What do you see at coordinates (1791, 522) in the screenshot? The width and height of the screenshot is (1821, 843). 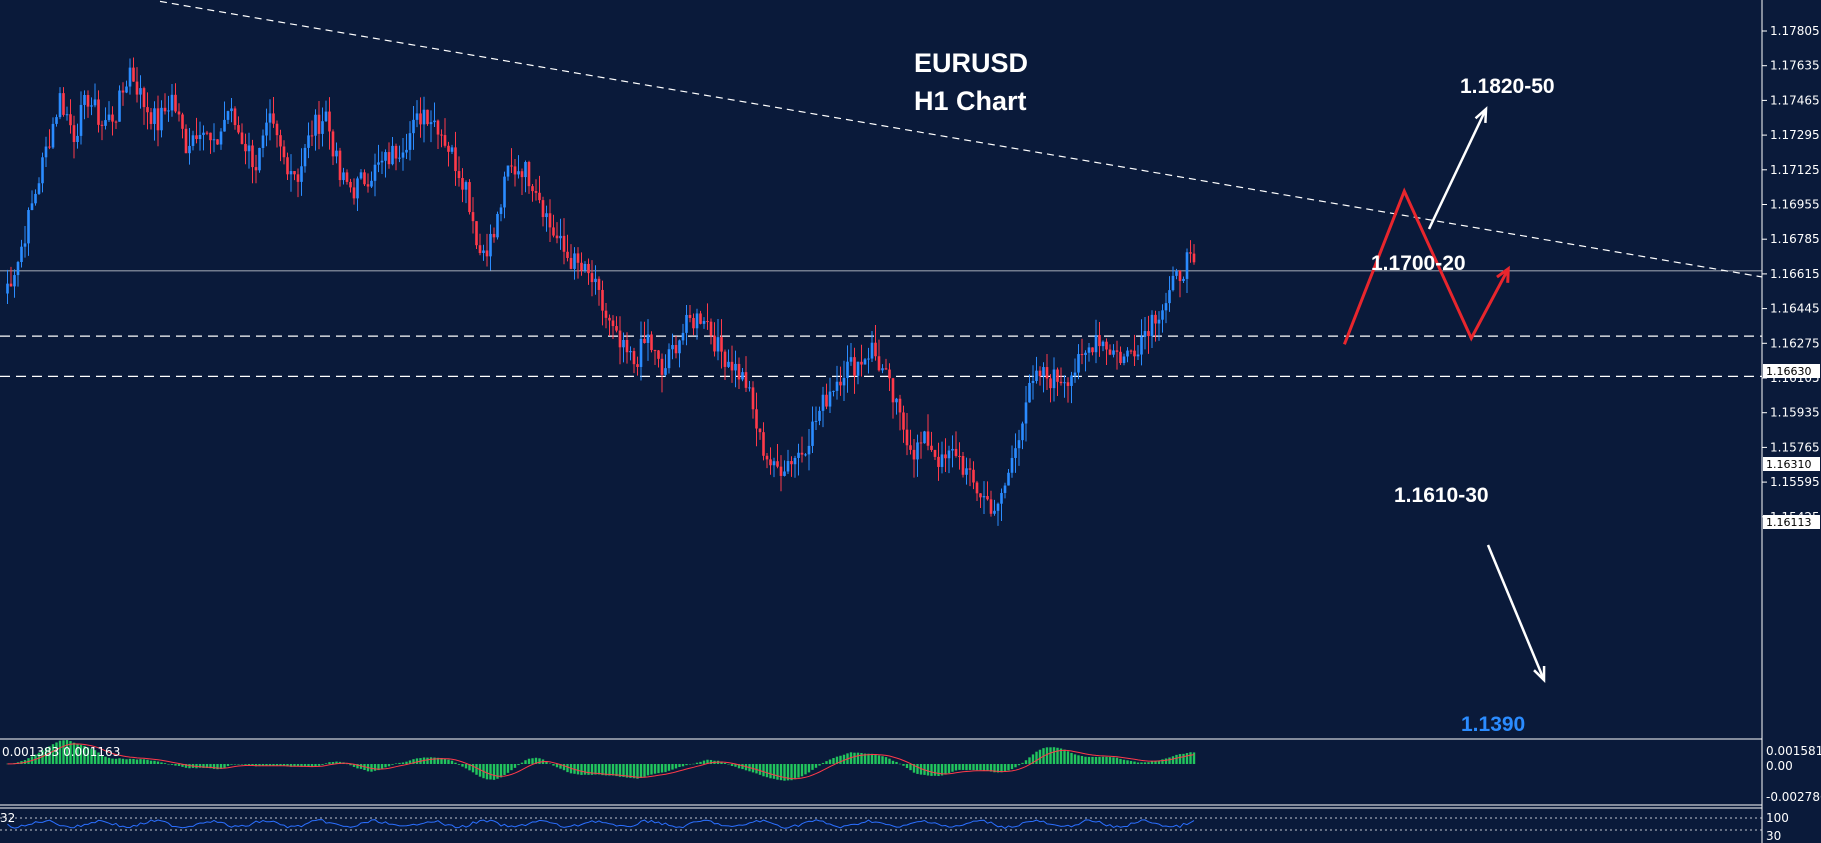 I see `level-box-lower: 1.16113` at bounding box center [1791, 522].